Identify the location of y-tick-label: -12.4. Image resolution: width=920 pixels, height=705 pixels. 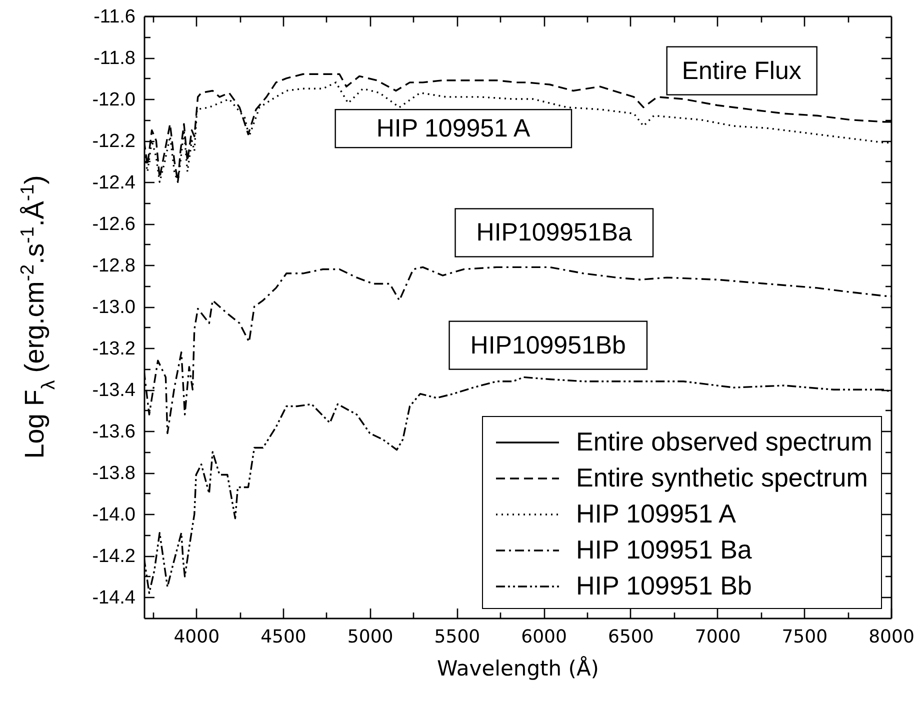
(114, 183).